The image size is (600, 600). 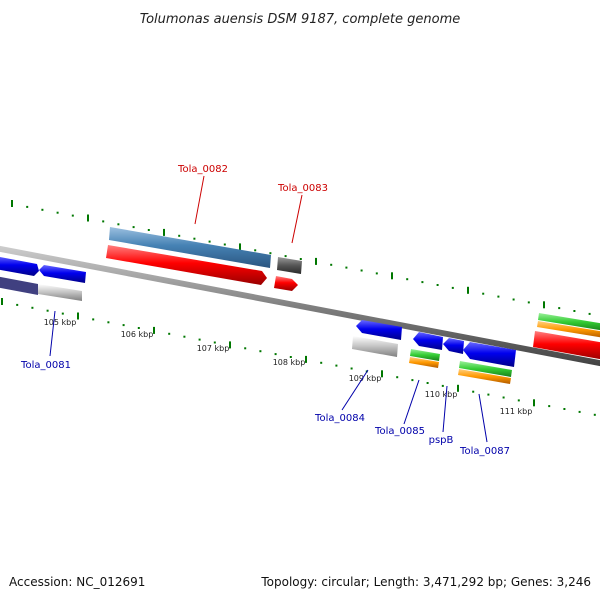 I want to click on gene-label: Tola_0082, so click(x=202, y=169).